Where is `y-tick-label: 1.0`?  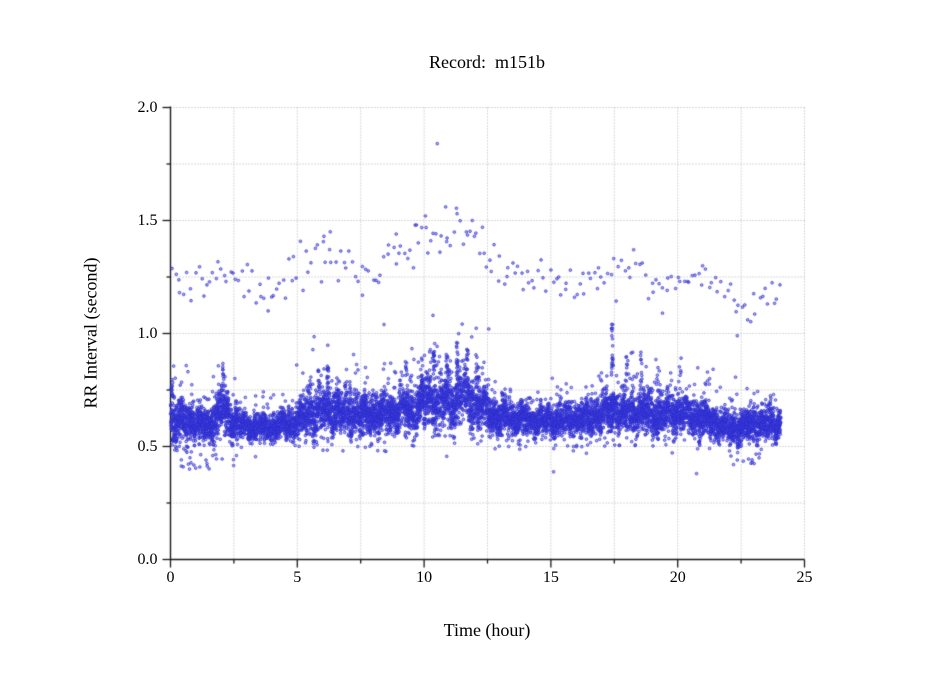
y-tick-label: 1.0 is located at coordinates (147, 333).